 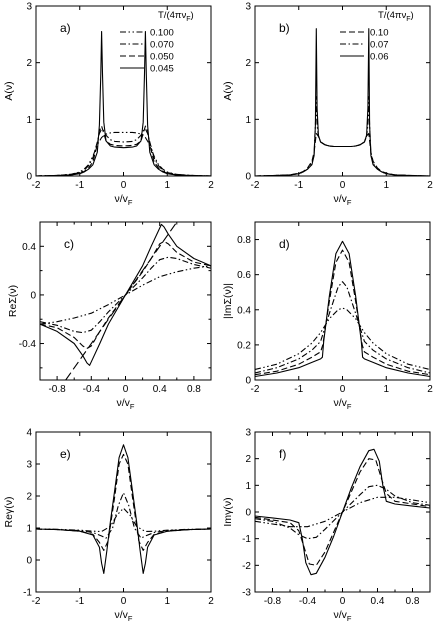 I want to click on y-axis-label: ReΣ(ν), so click(x=13, y=301).